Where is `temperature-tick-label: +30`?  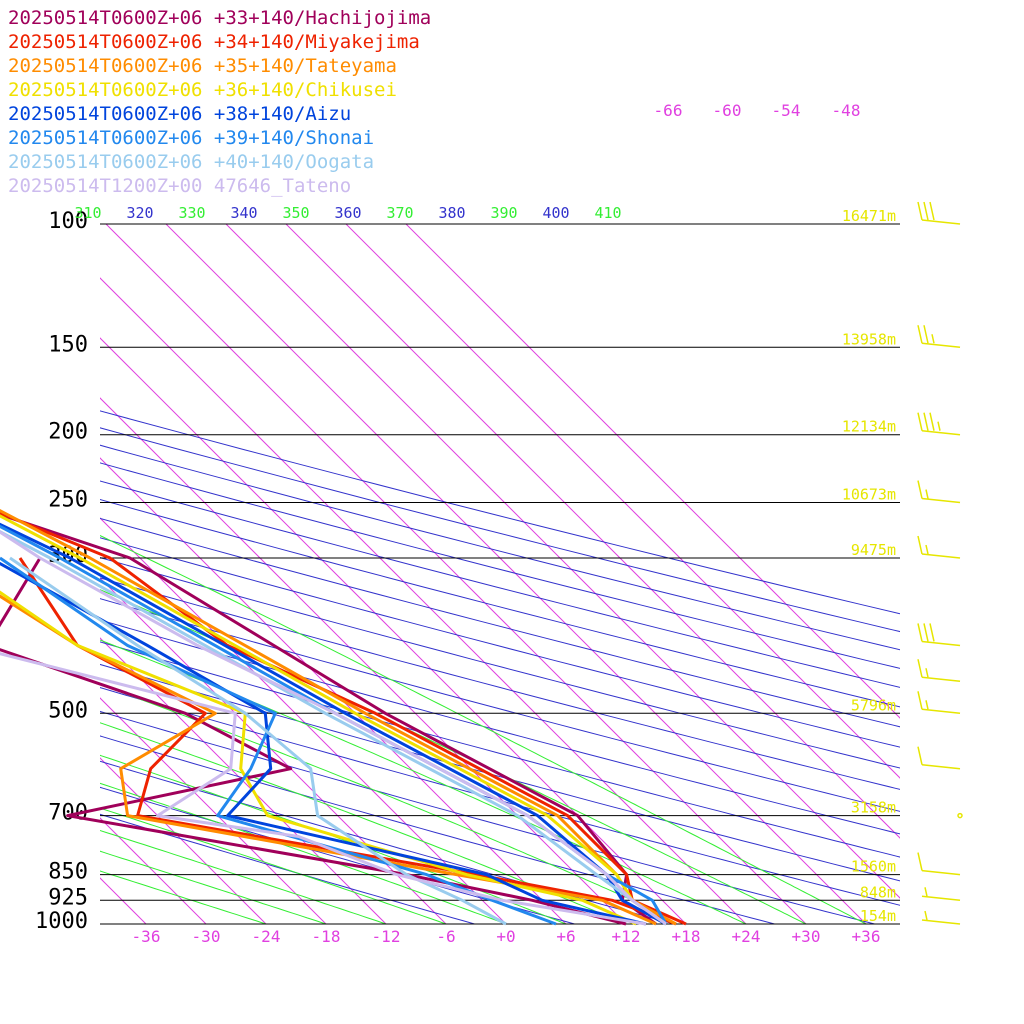
temperature-tick-label: +30 is located at coordinates (806, 936).